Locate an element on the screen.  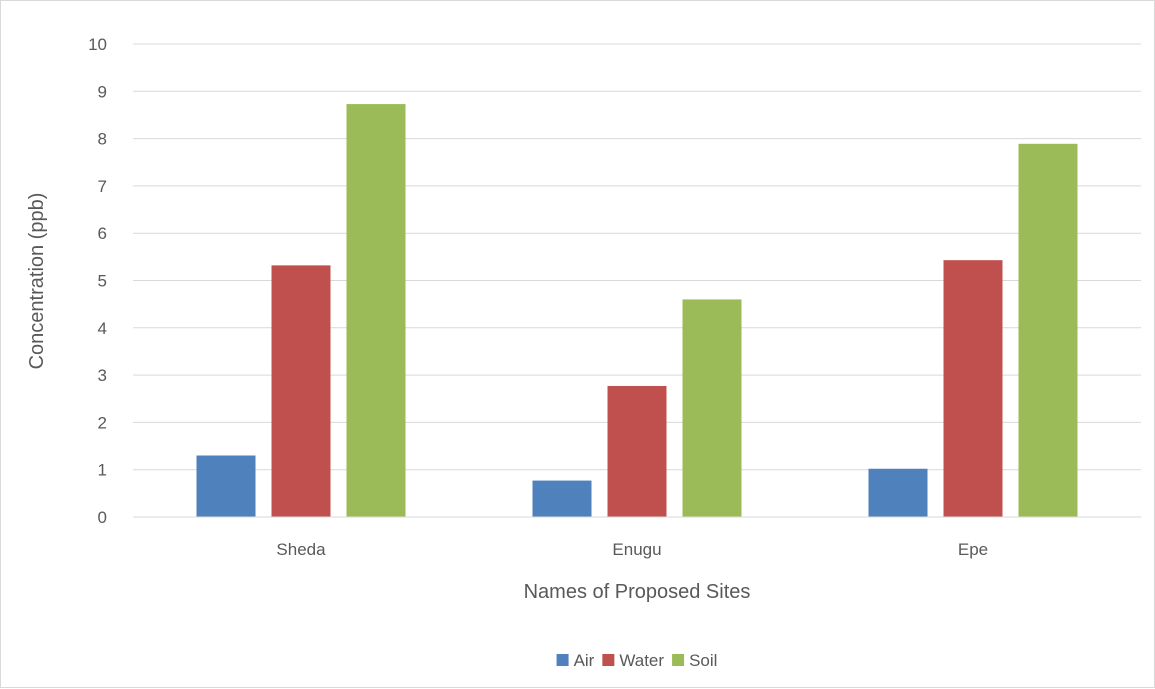
legend-label-soil: Soil is located at coordinates (703, 660).